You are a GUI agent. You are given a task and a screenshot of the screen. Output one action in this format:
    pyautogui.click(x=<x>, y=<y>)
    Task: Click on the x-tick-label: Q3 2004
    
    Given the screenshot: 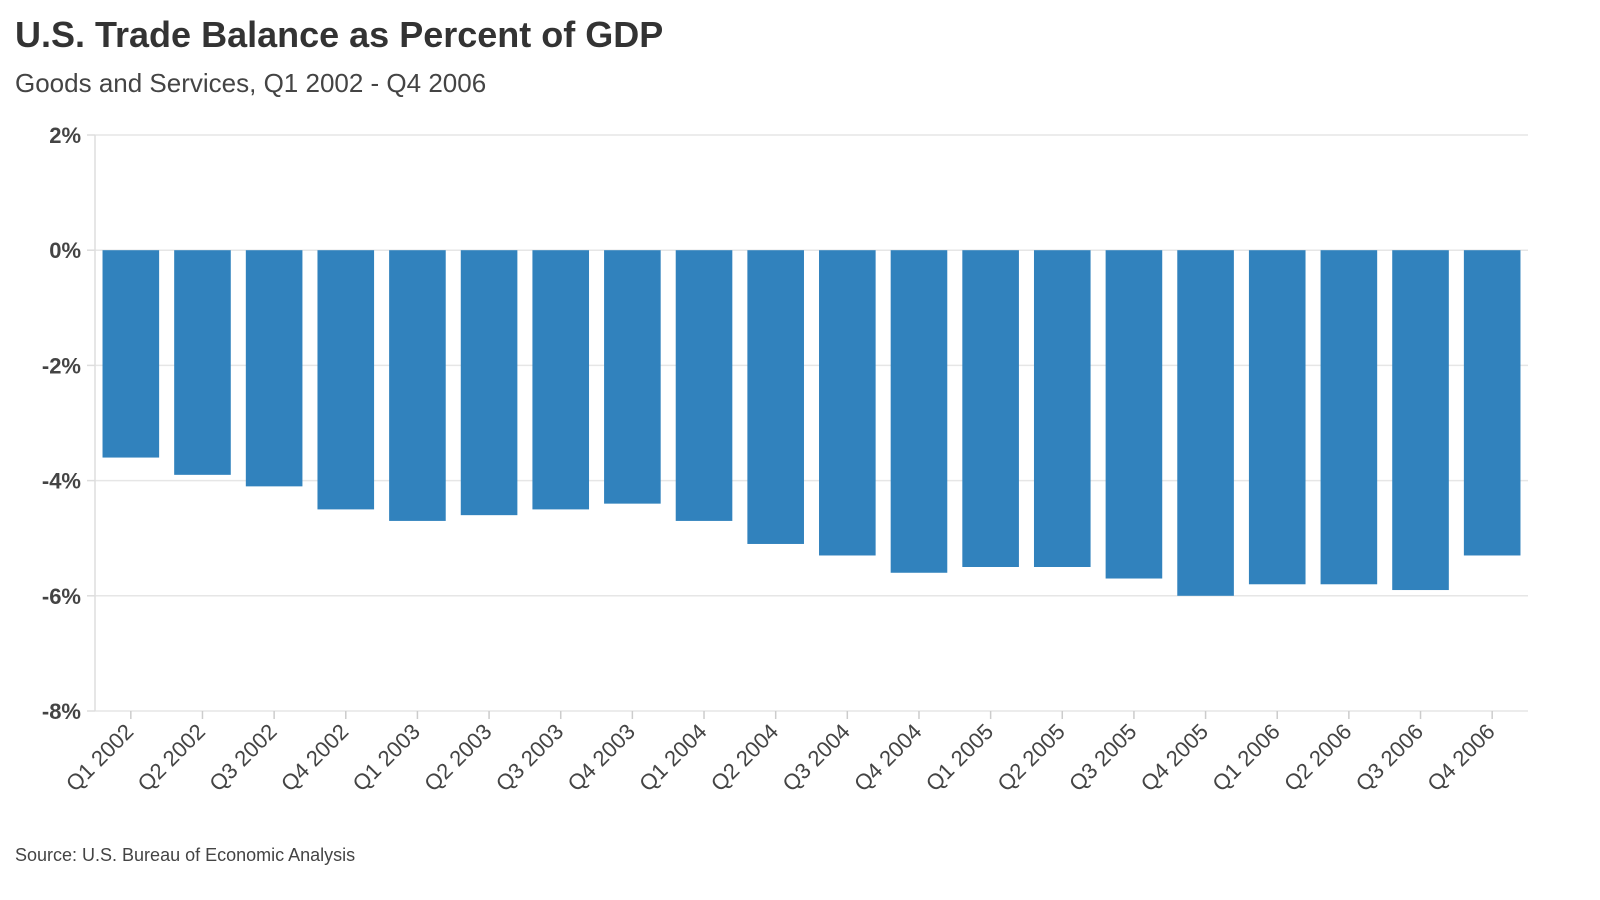 What is the action you would take?
    pyautogui.click(x=815, y=757)
    